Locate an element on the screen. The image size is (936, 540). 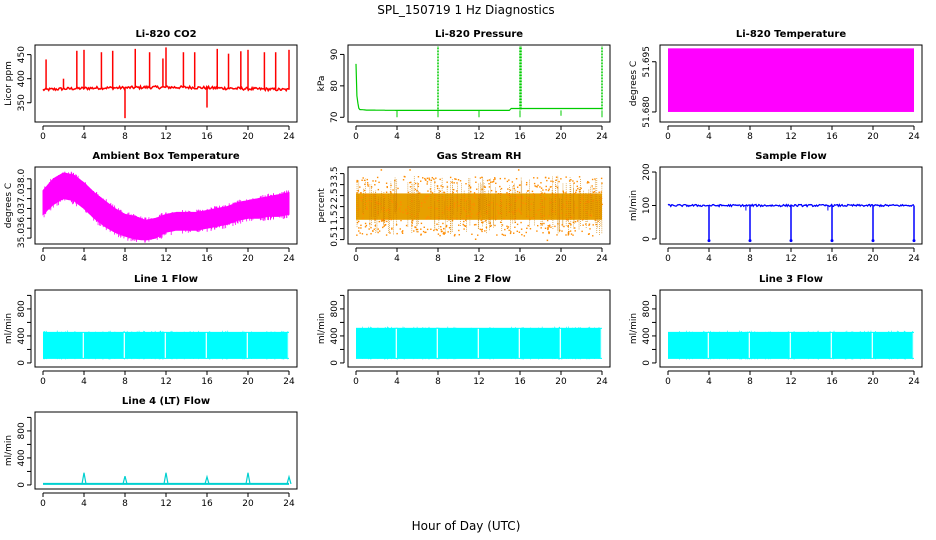
y-tick-label: 38.0 is located at coordinates (22, 179).